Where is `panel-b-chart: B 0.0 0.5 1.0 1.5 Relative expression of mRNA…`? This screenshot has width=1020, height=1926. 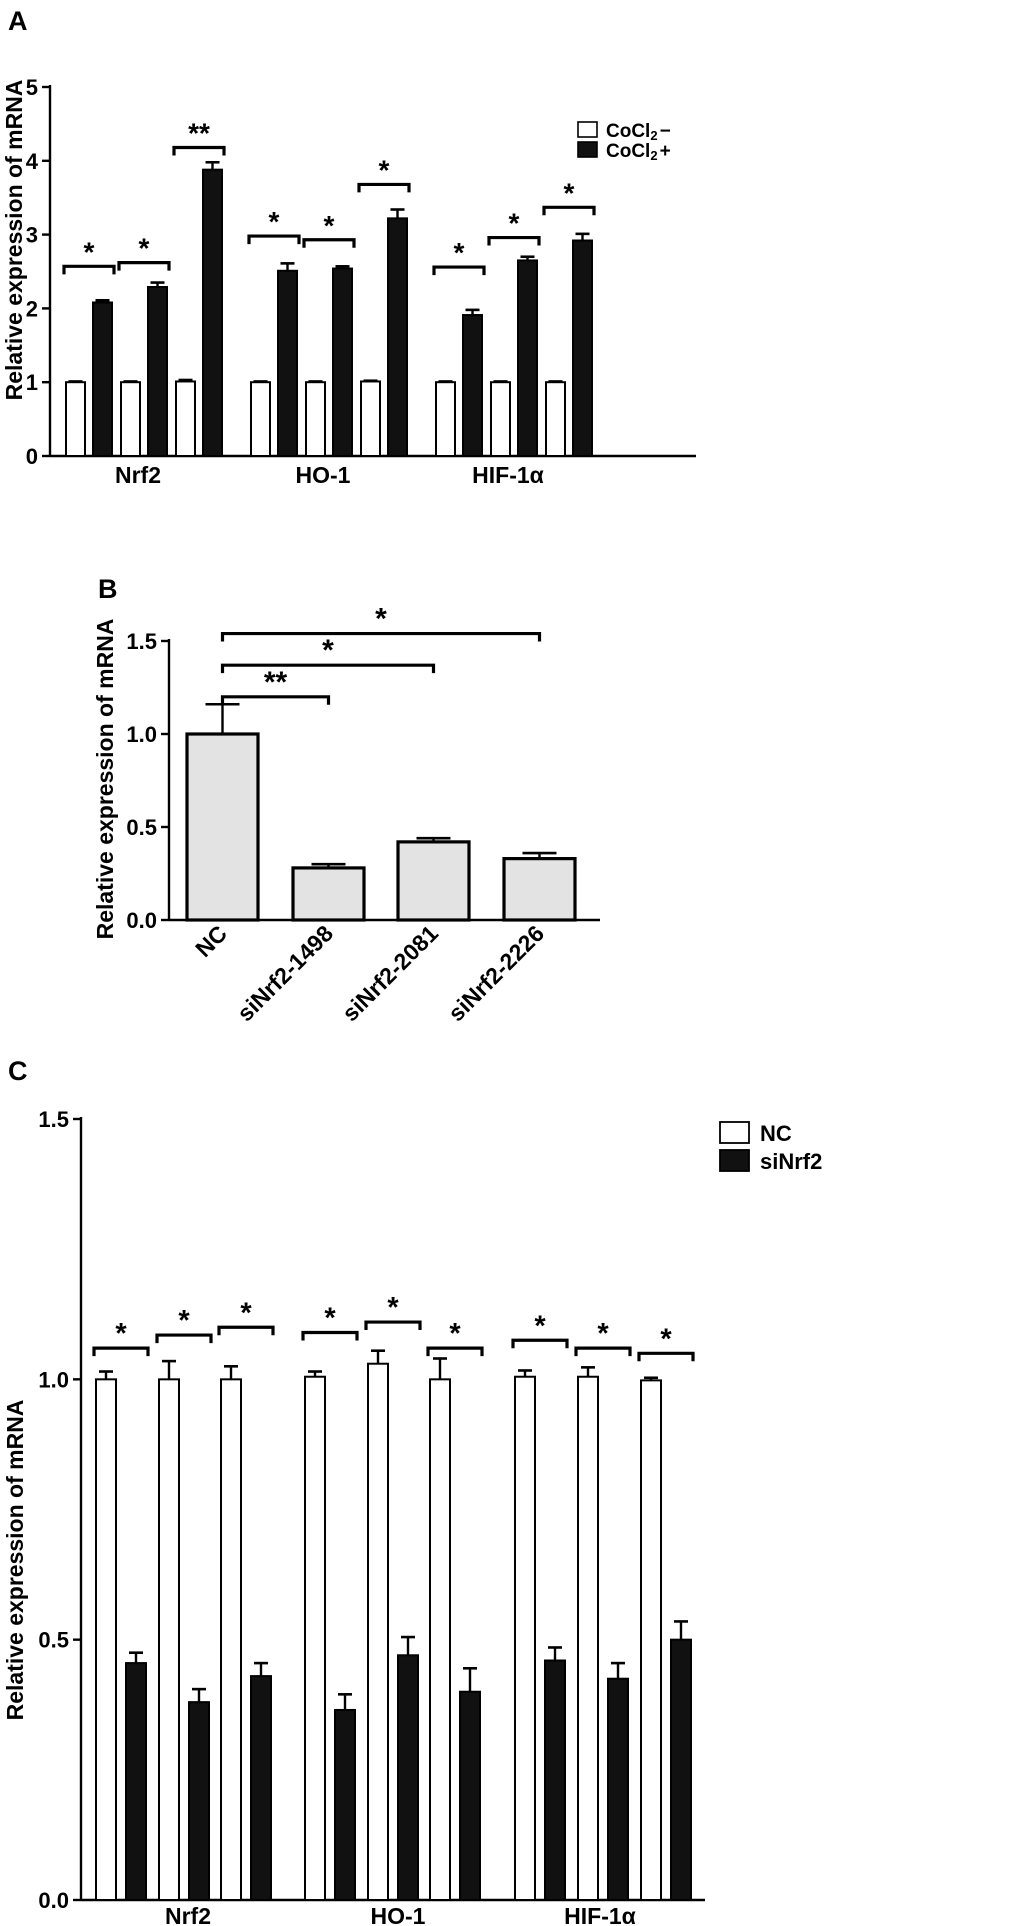 panel-b-chart: B 0.0 0.5 1.0 1.5 Relative expression of mRNA… is located at coordinates (346, 800).